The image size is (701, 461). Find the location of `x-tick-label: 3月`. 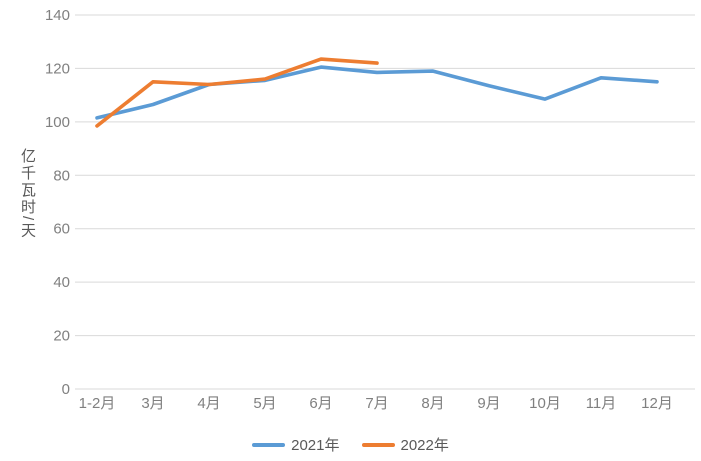

x-tick-label: 3月 is located at coordinates (152, 403).